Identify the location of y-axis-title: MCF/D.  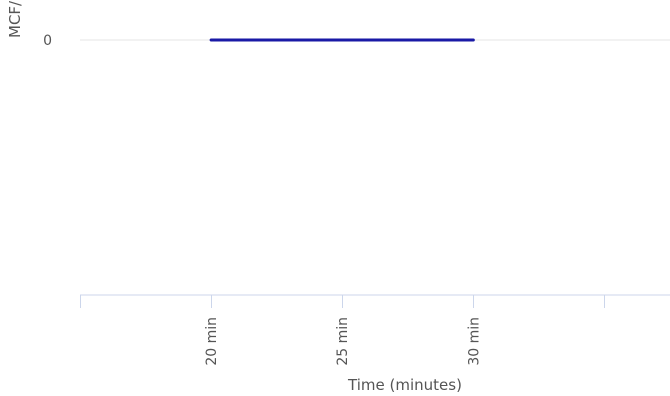
(15, 19).